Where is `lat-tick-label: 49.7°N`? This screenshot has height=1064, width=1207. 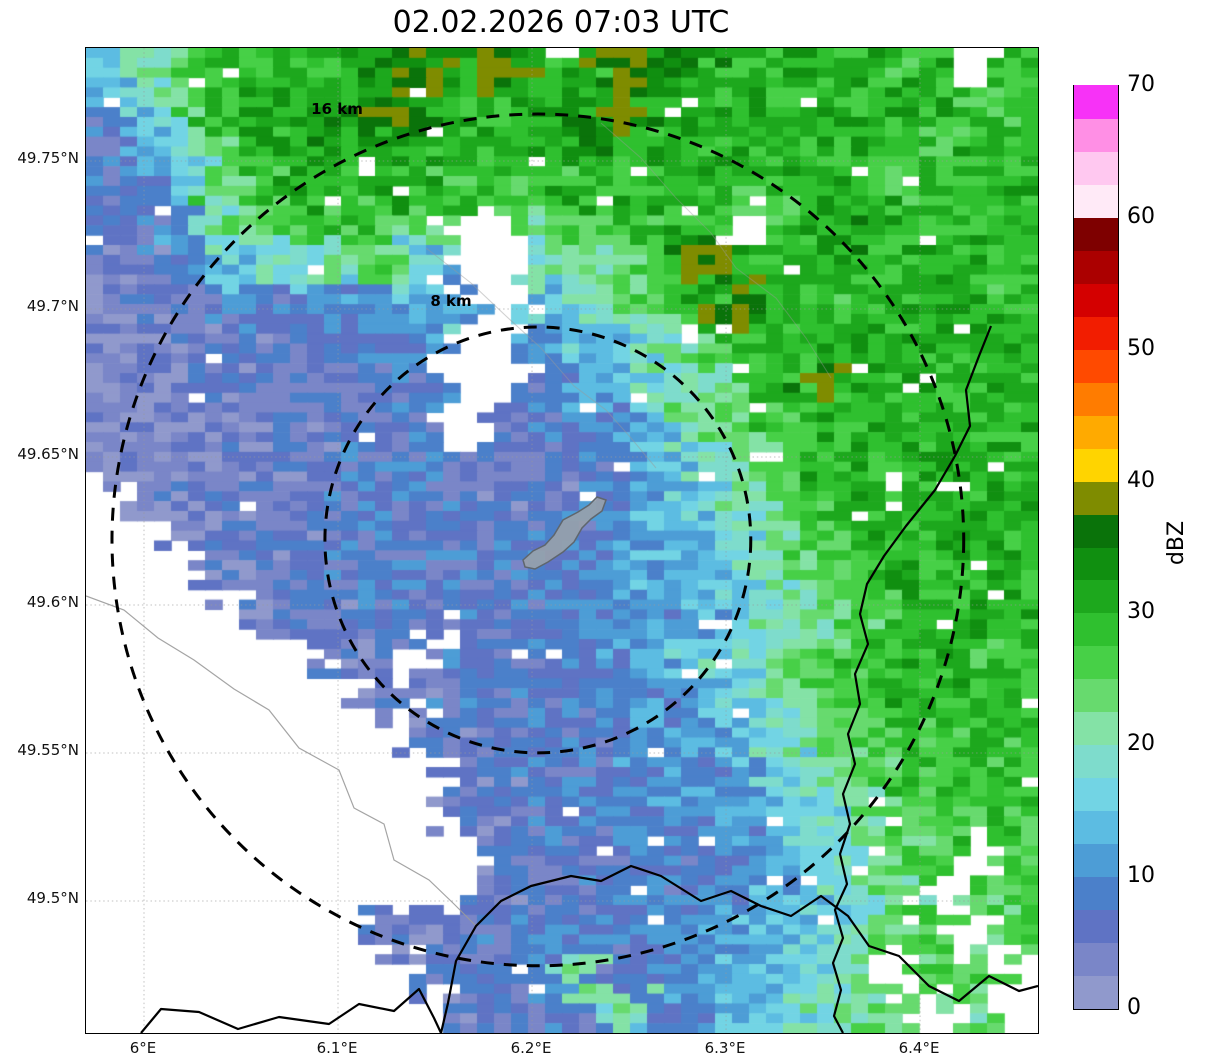
lat-tick-label: 49.7°N is located at coordinates (52, 306).